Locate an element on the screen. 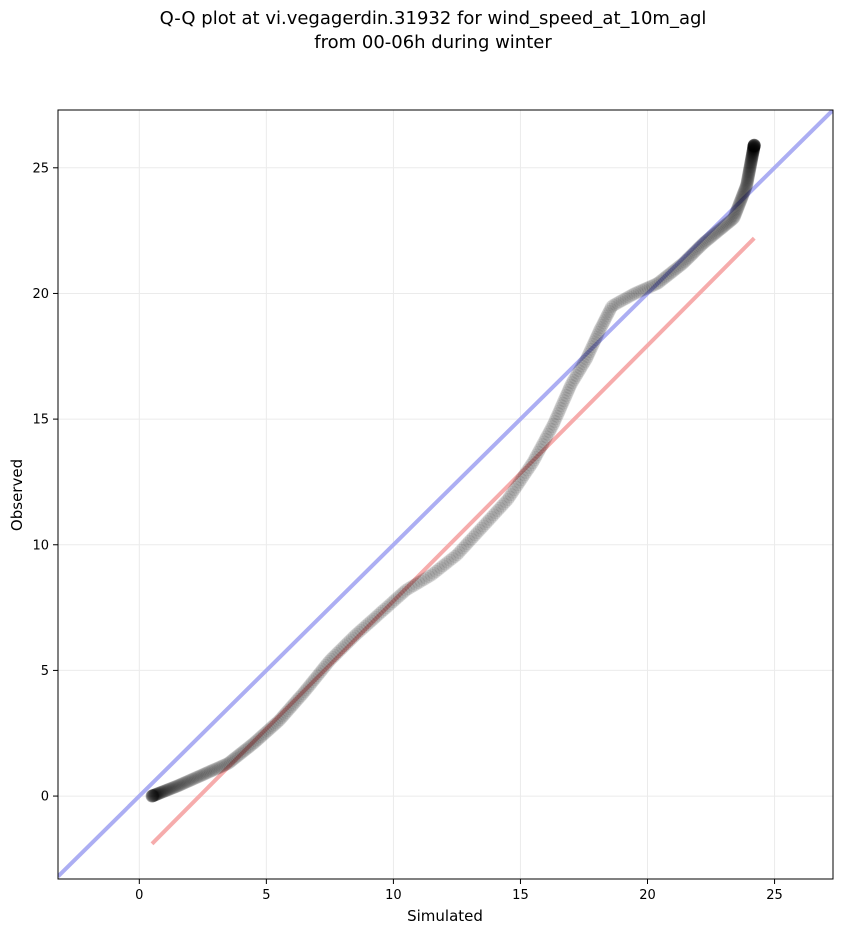 This screenshot has height=934, width=843. y-axis-label: Observed is located at coordinates (17, 495).